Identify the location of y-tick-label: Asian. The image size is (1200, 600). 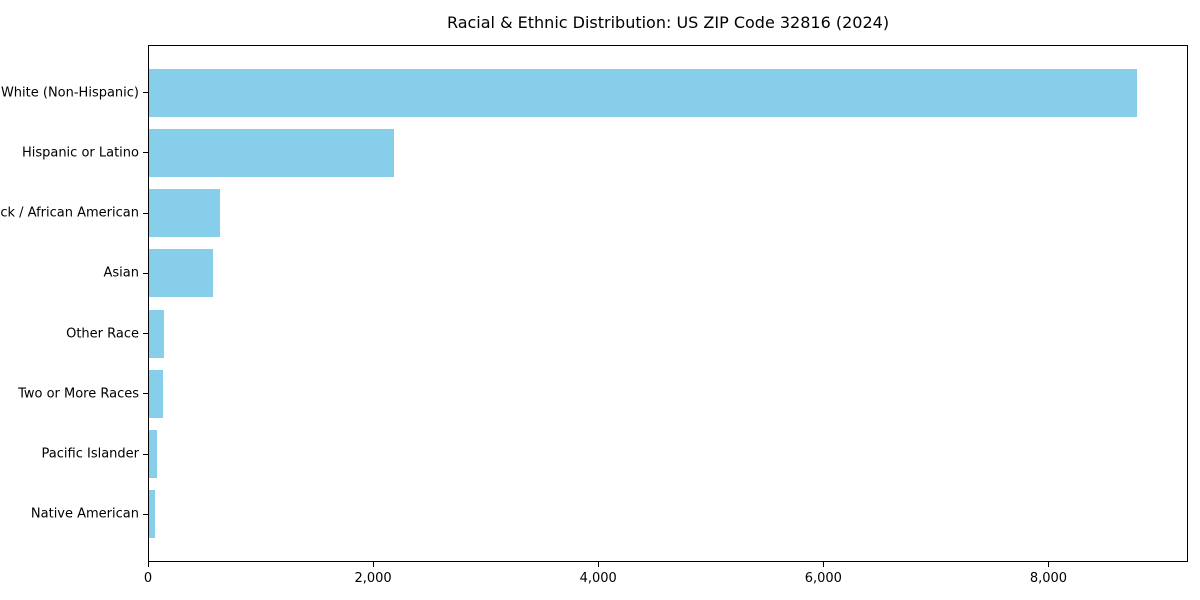
(121, 273).